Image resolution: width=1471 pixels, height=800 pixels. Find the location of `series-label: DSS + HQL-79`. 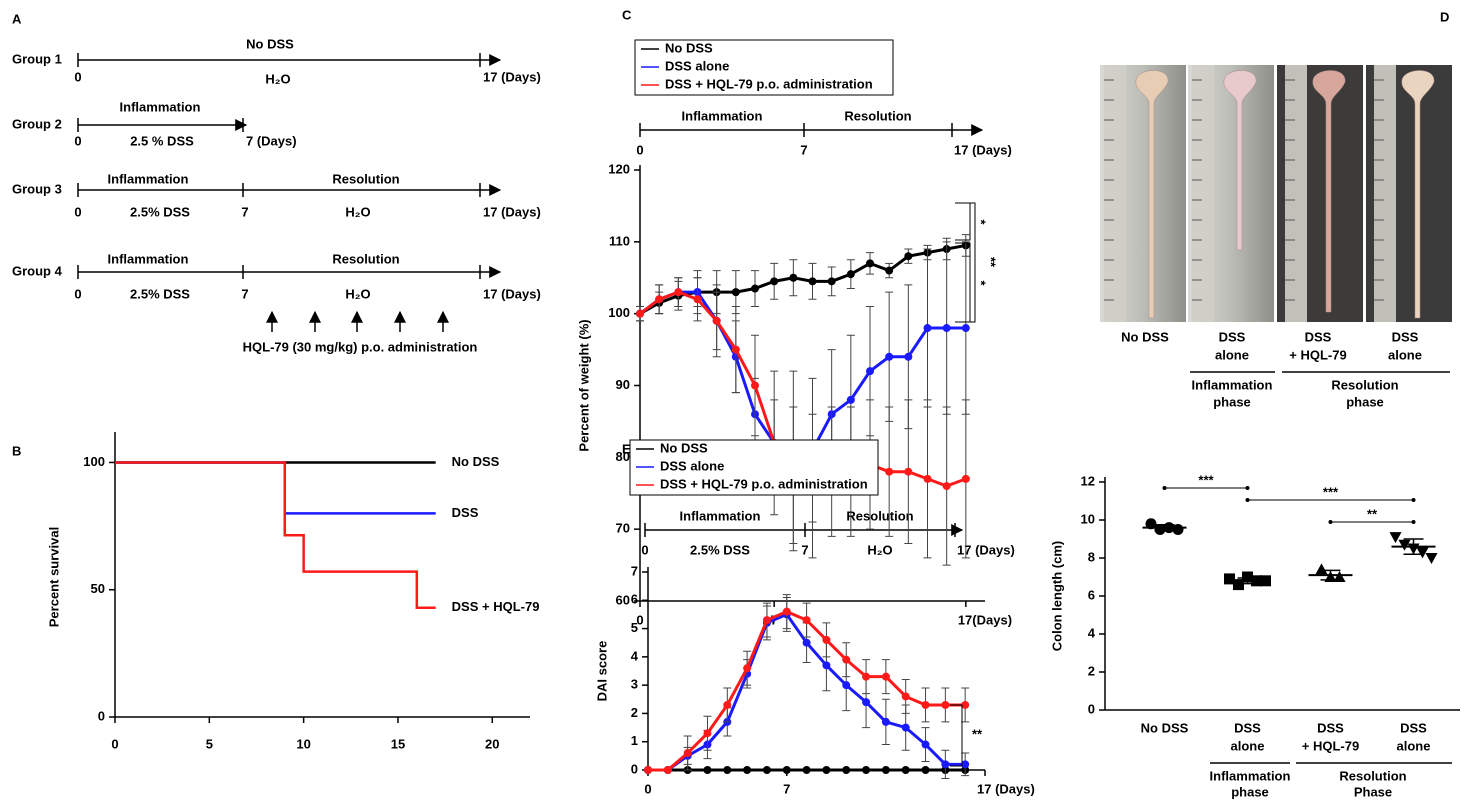

series-label: DSS + HQL-79 is located at coordinates (496, 606).